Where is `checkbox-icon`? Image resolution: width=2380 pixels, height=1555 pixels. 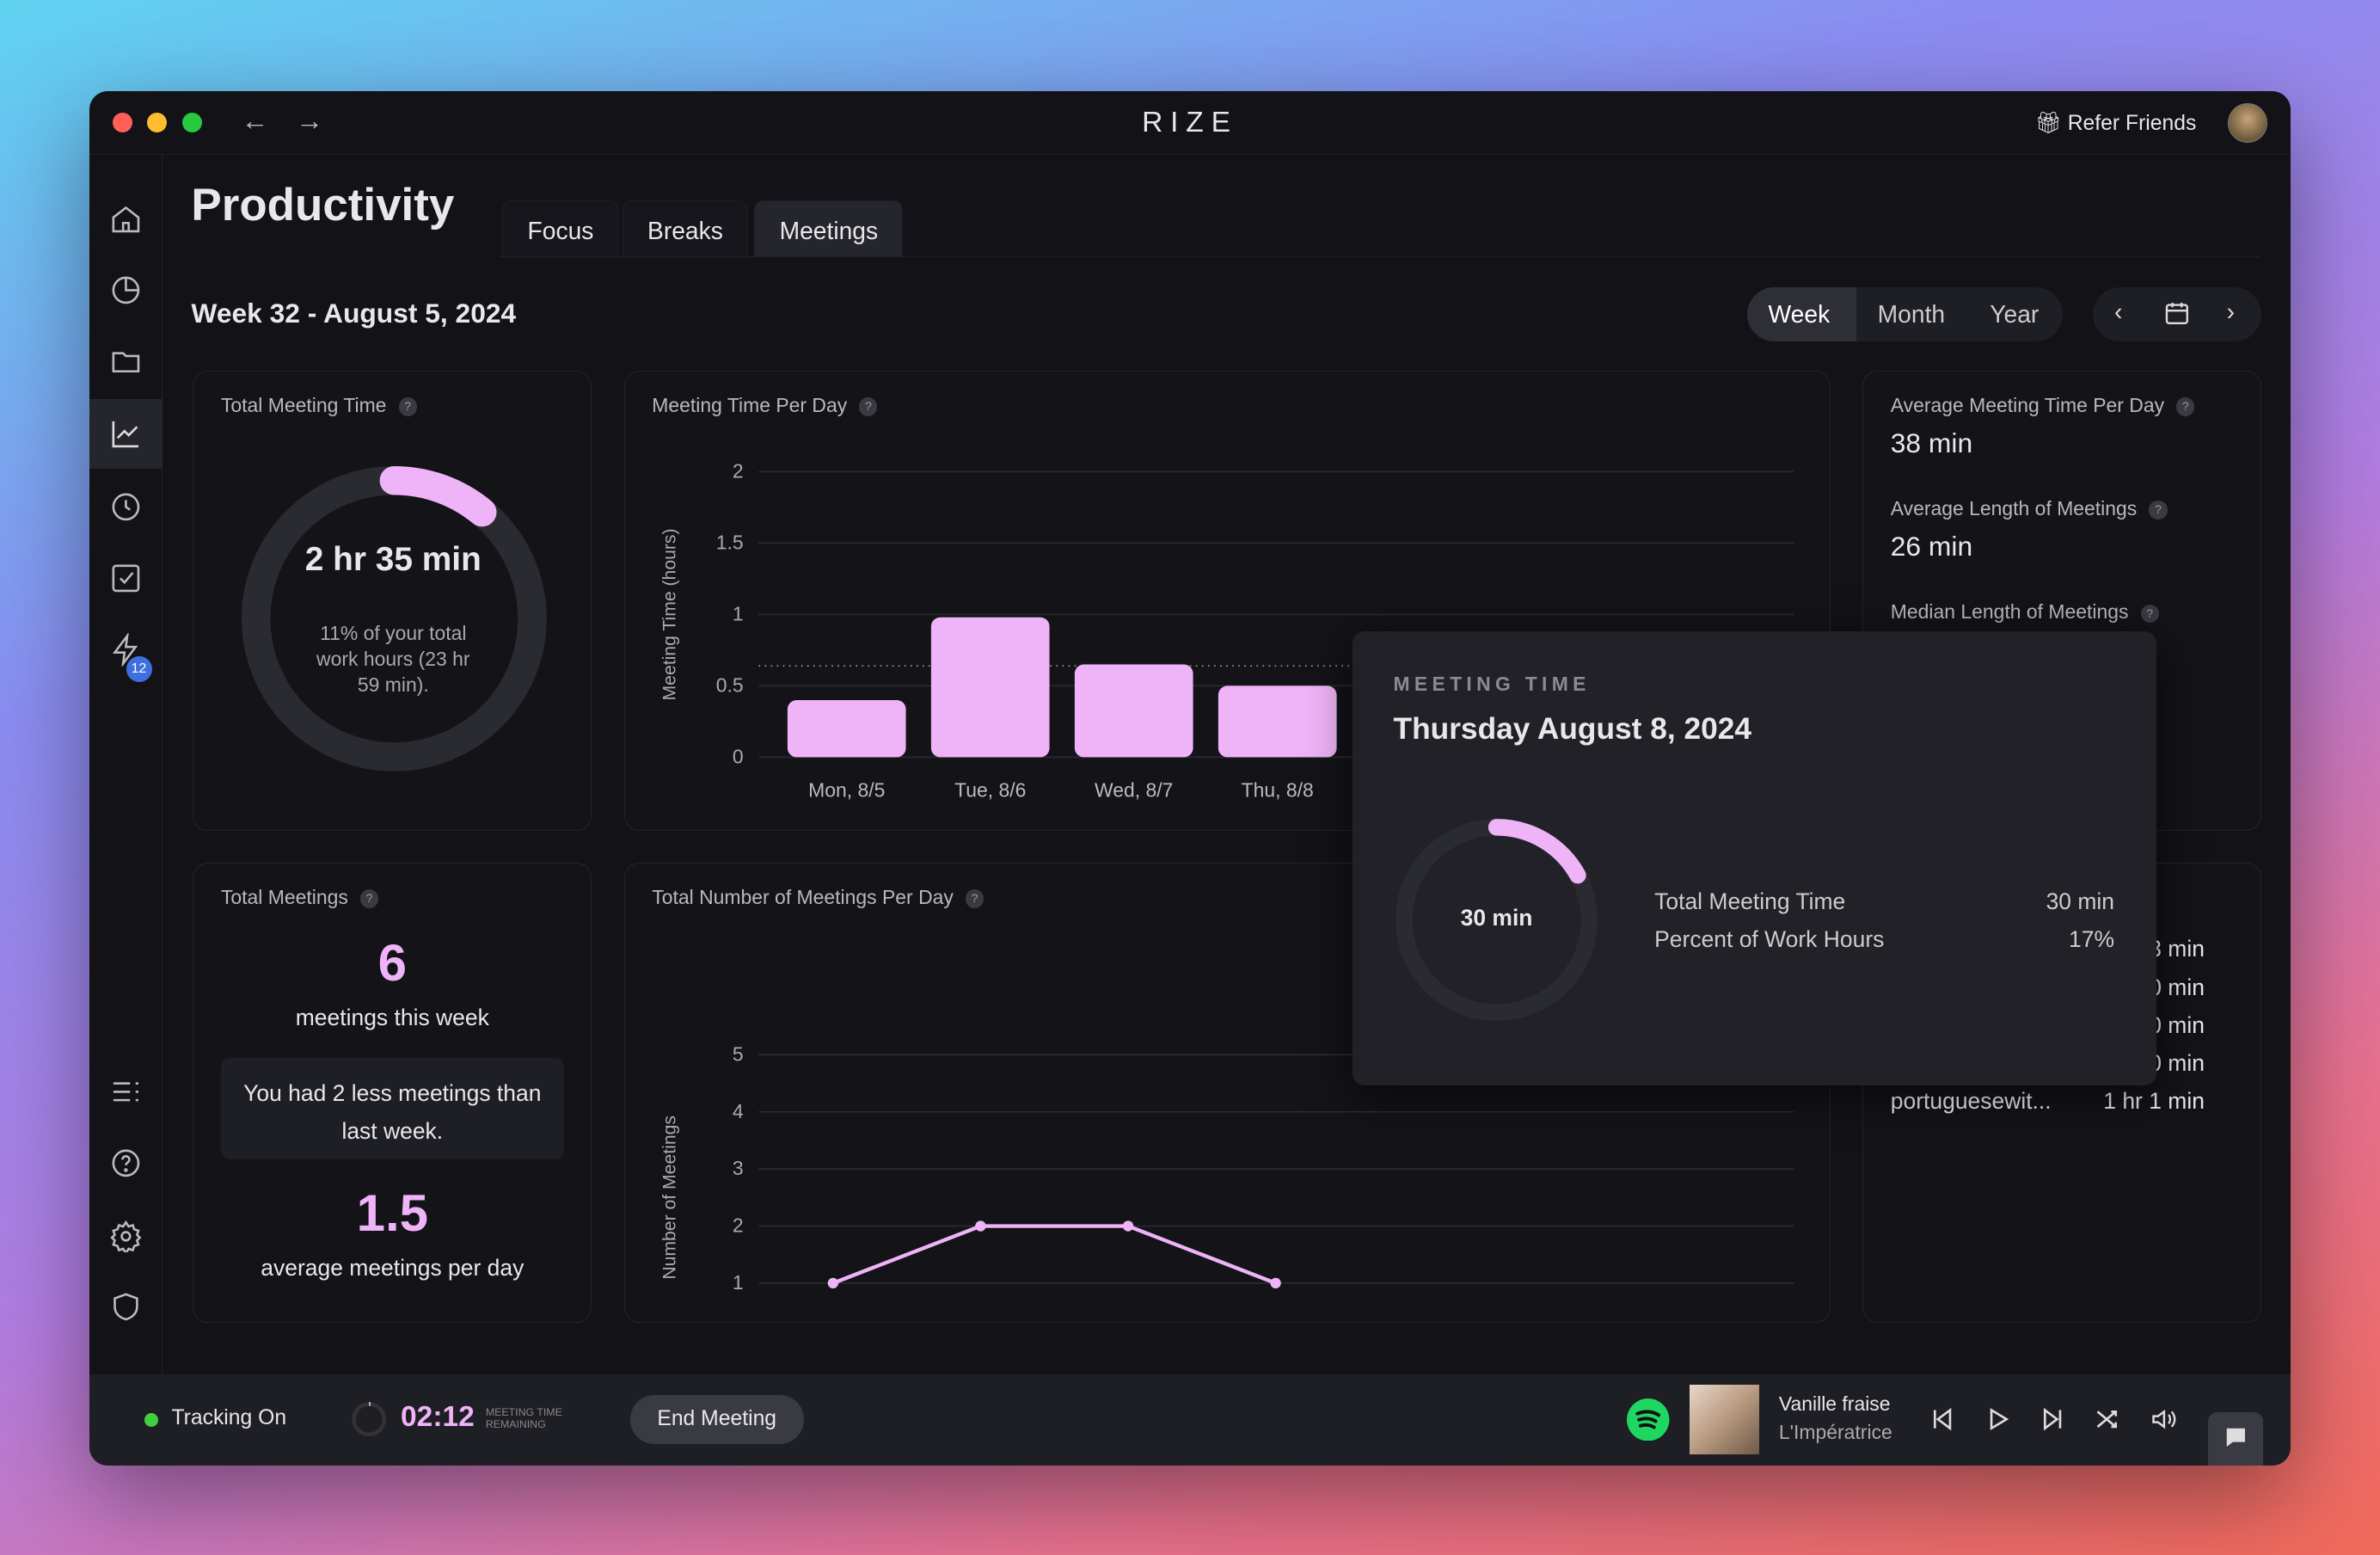 checkbox-icon is located at coordinates (125, 578).